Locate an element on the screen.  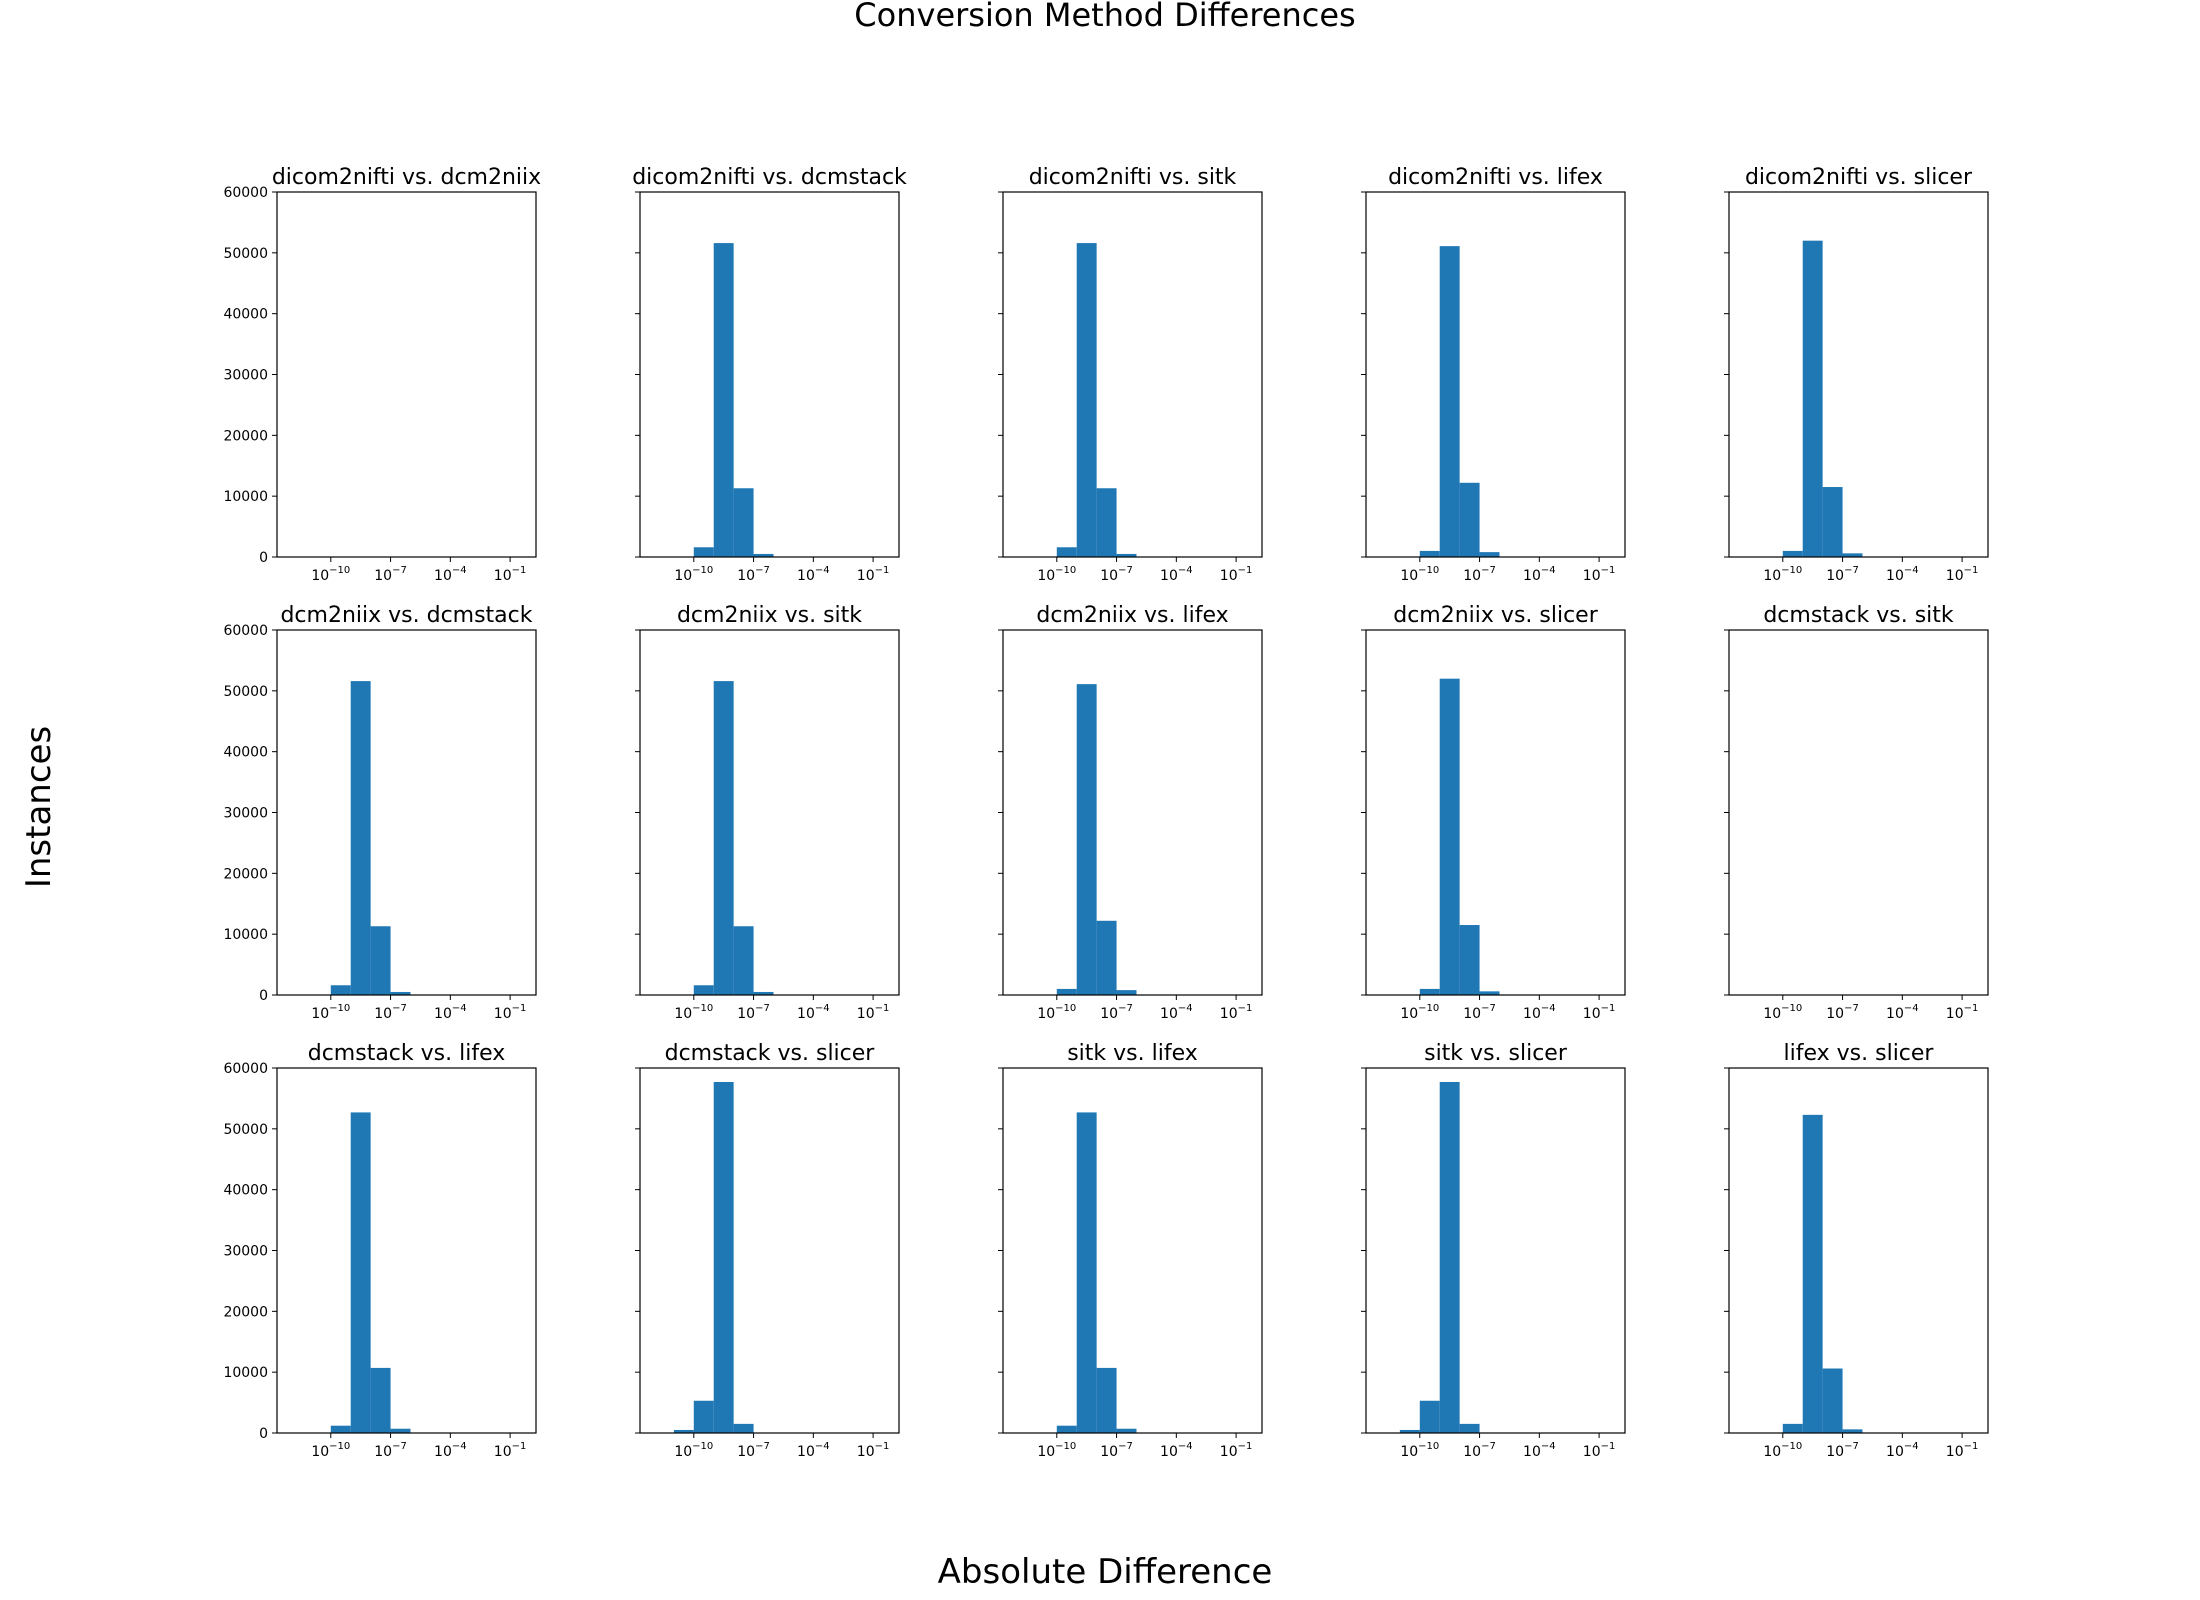
subplot-panel: dicom2nifti vs. slicer 10⁻¹⁰ 10⁻⁷ 10⁻⁴ 10⁻¹ is located at coordinates (1856, 374).